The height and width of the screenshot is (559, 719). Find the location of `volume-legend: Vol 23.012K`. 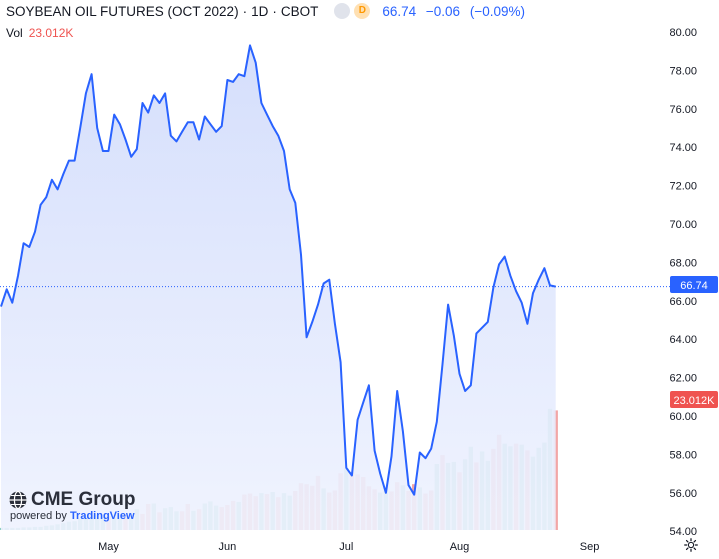

volume-legend: Vol 23.012K is located at coordinates (39, 33).